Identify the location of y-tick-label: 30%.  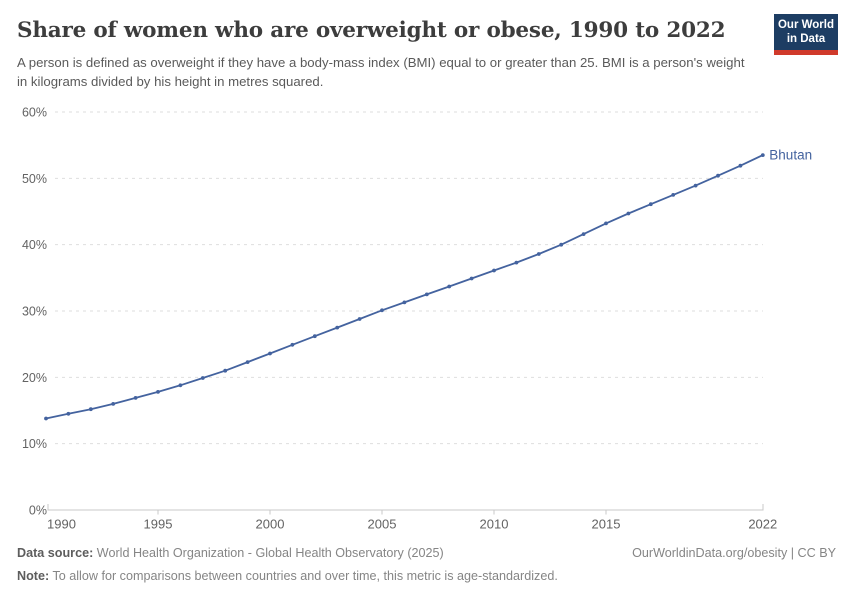
(34, 312).